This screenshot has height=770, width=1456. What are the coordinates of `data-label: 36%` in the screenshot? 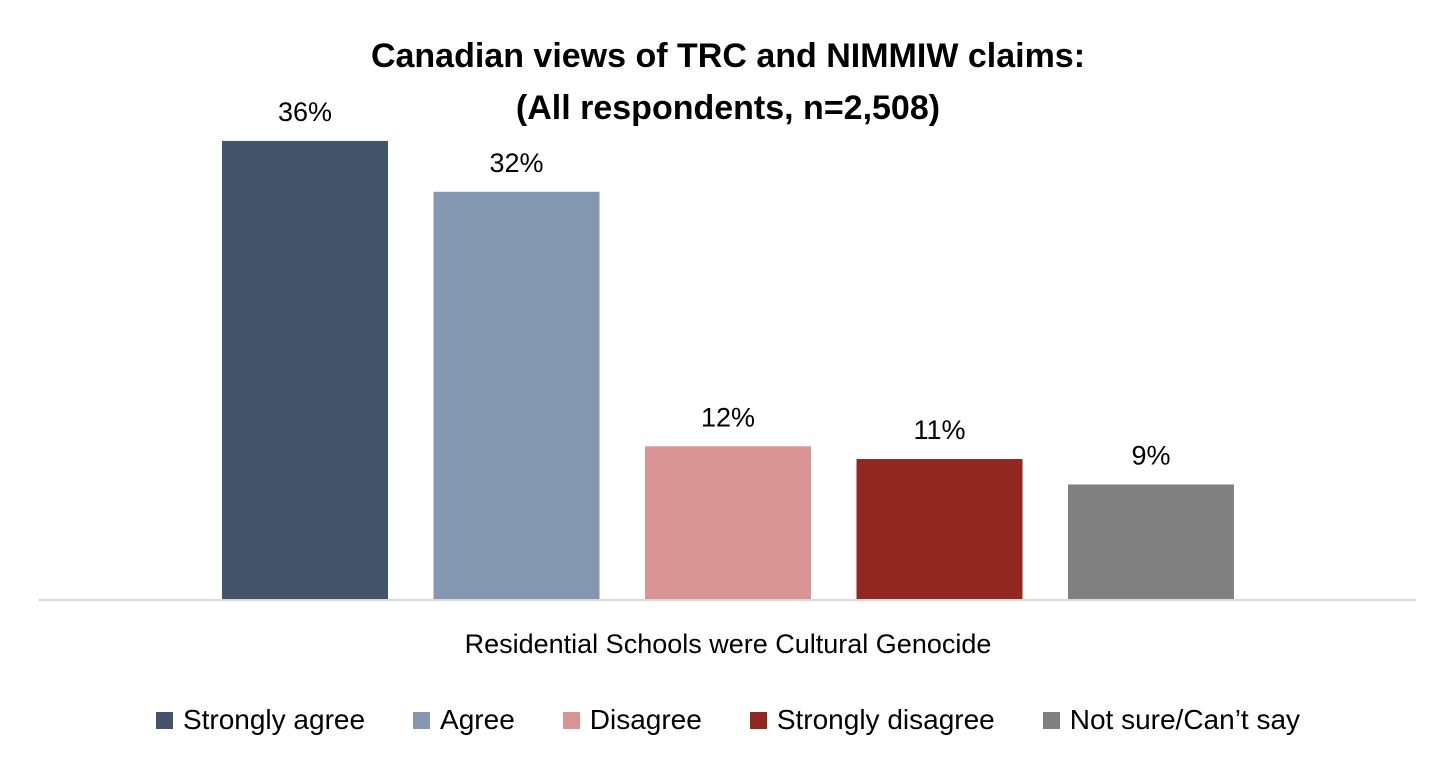 It's located at (305, 112).